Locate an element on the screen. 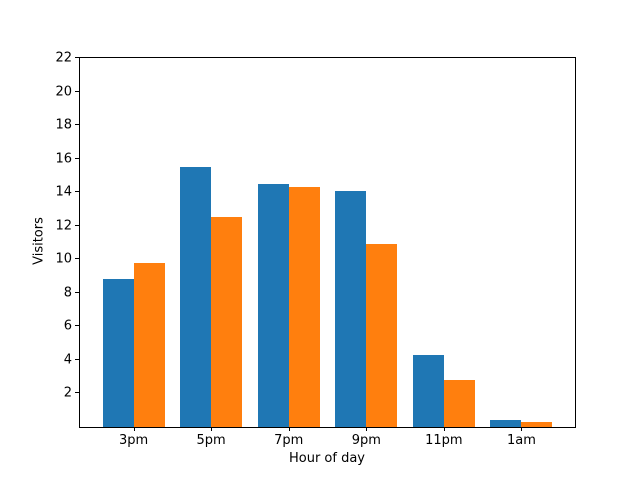 The width and height of the screenshot is (640, 480). x-tick-label: 9pm is located at coordinates (366, 440).